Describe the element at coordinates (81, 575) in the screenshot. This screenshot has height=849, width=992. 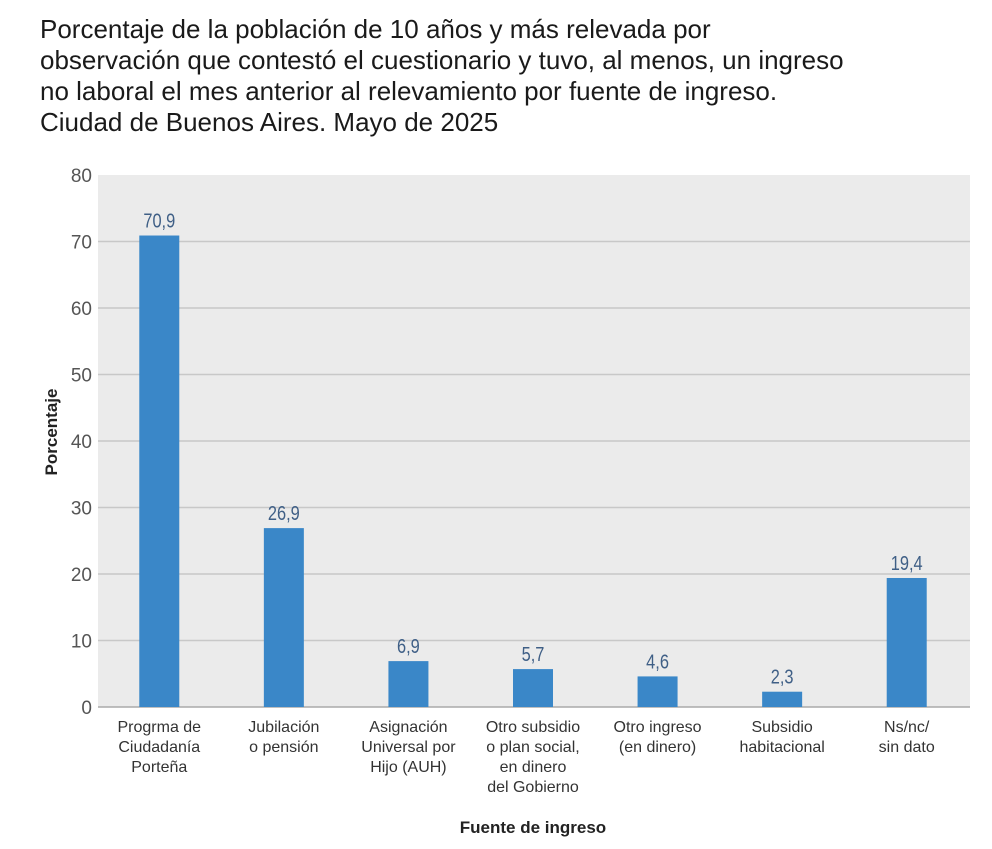
I see `y-tick-label: 20` at that location.